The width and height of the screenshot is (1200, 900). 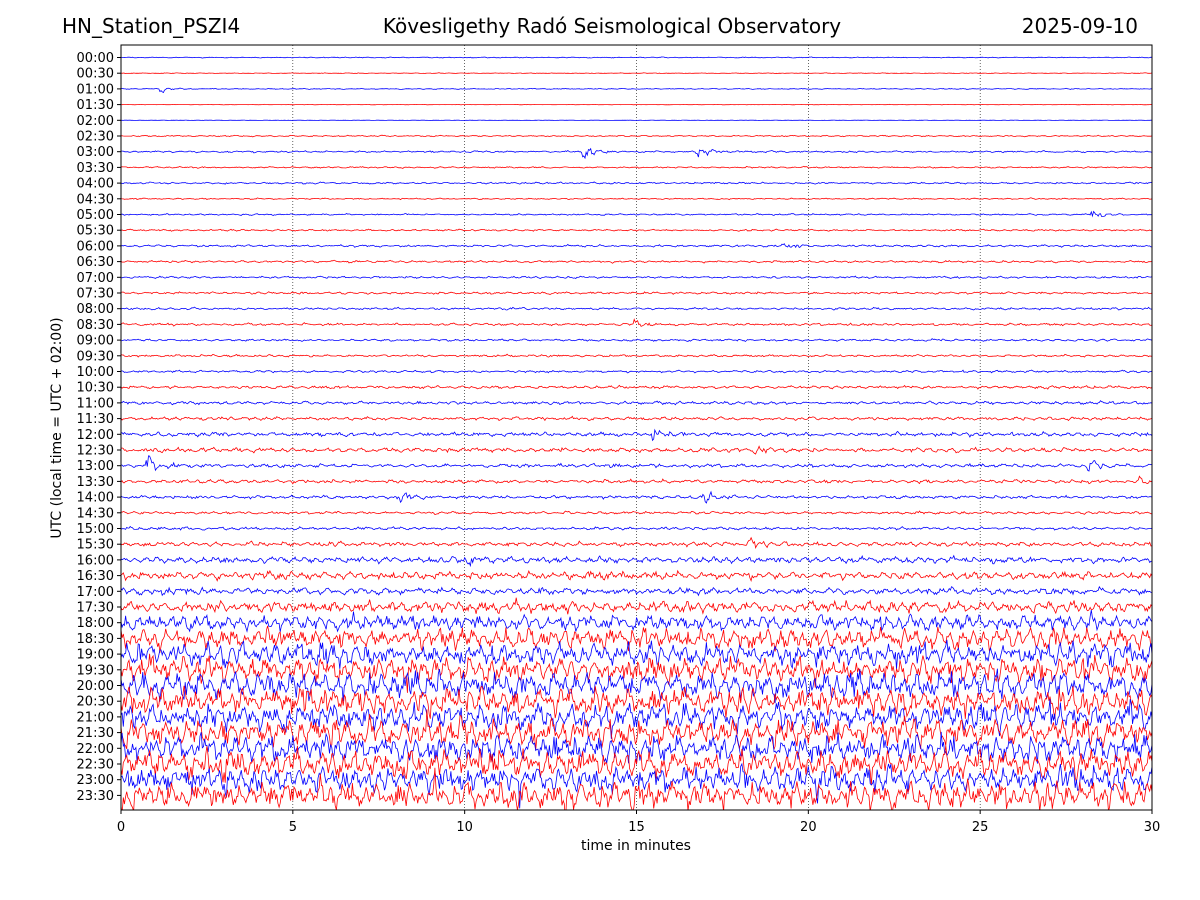 I want to click on y-axis-label: UTC (local time = UTC + 02:00), so click(x=57, y=428).